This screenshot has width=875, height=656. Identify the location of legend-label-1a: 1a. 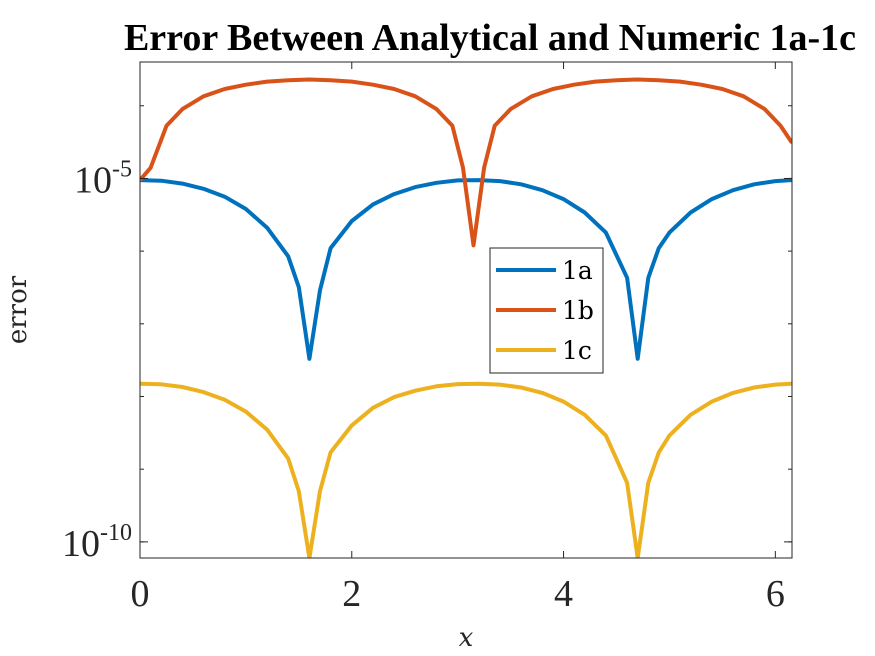
(577, 270).